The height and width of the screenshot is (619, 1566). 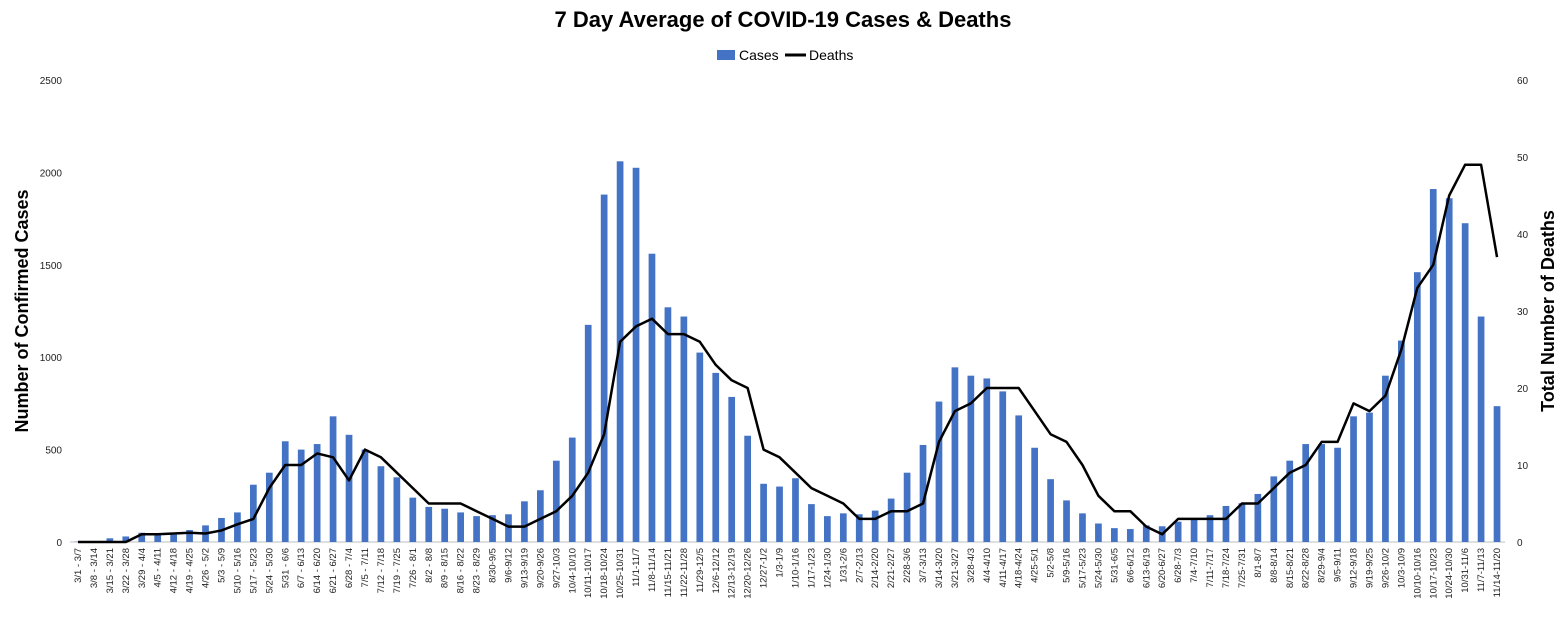 What do you see at coordinates (1523, 312) in the screenshot?
I see `y2-tick-label: 30` at bounding box center [1523, 312].